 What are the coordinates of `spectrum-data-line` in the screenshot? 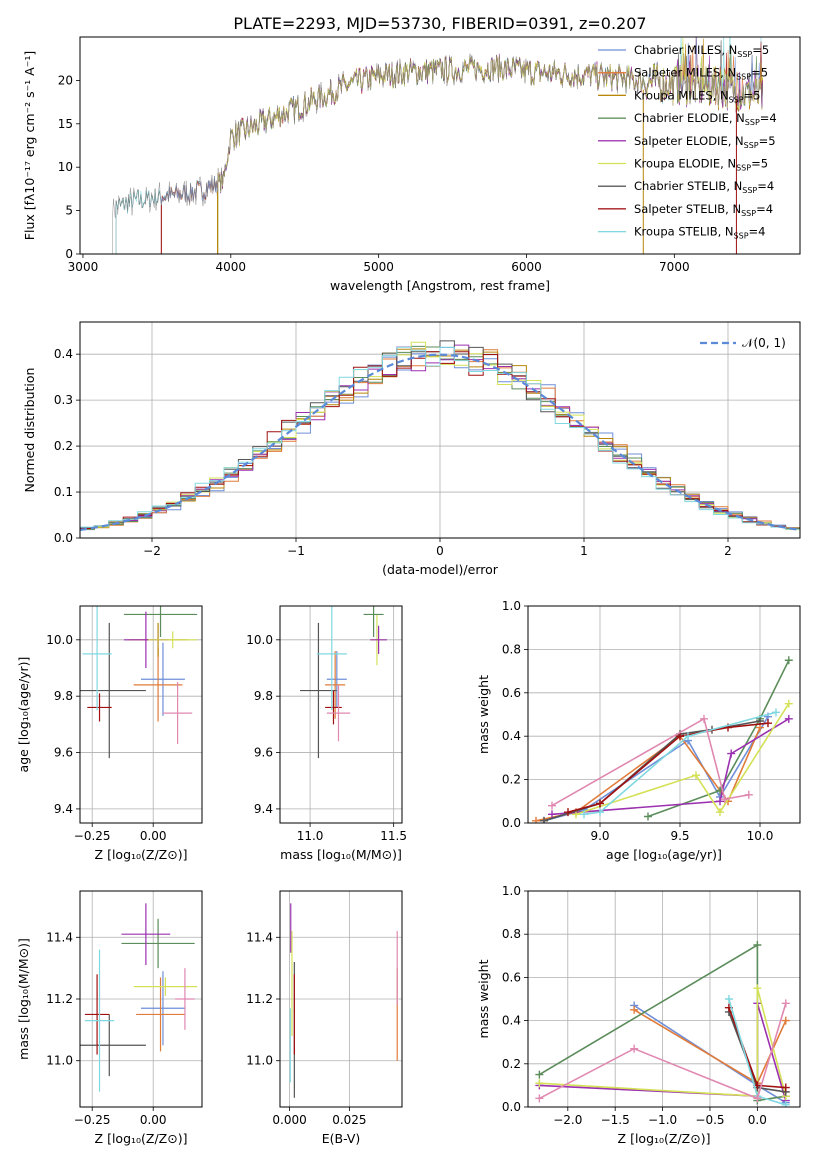 It's located at (437, 153).